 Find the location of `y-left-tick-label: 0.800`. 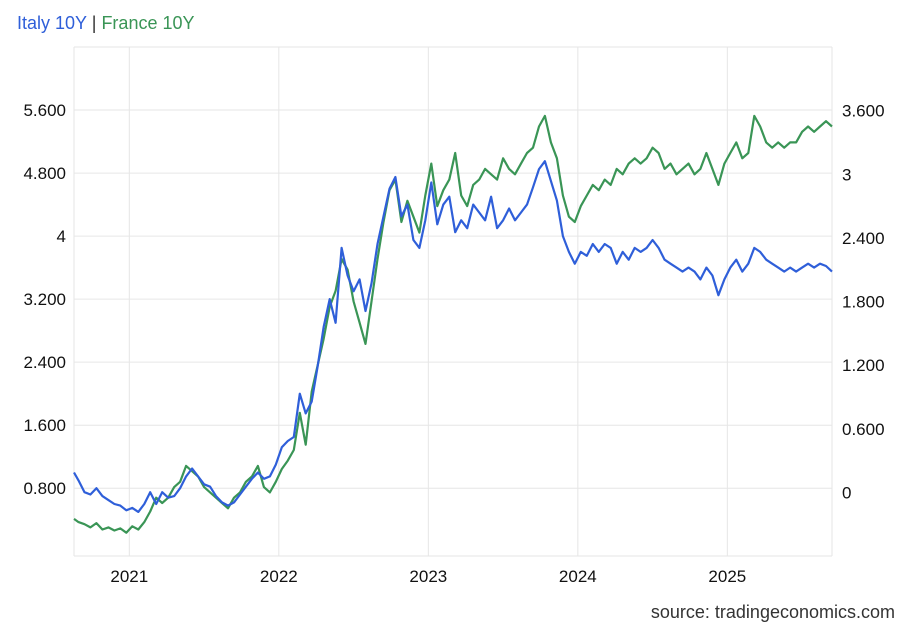

y-left-tick-label: 0.800 is located at coordinates (44, 488).